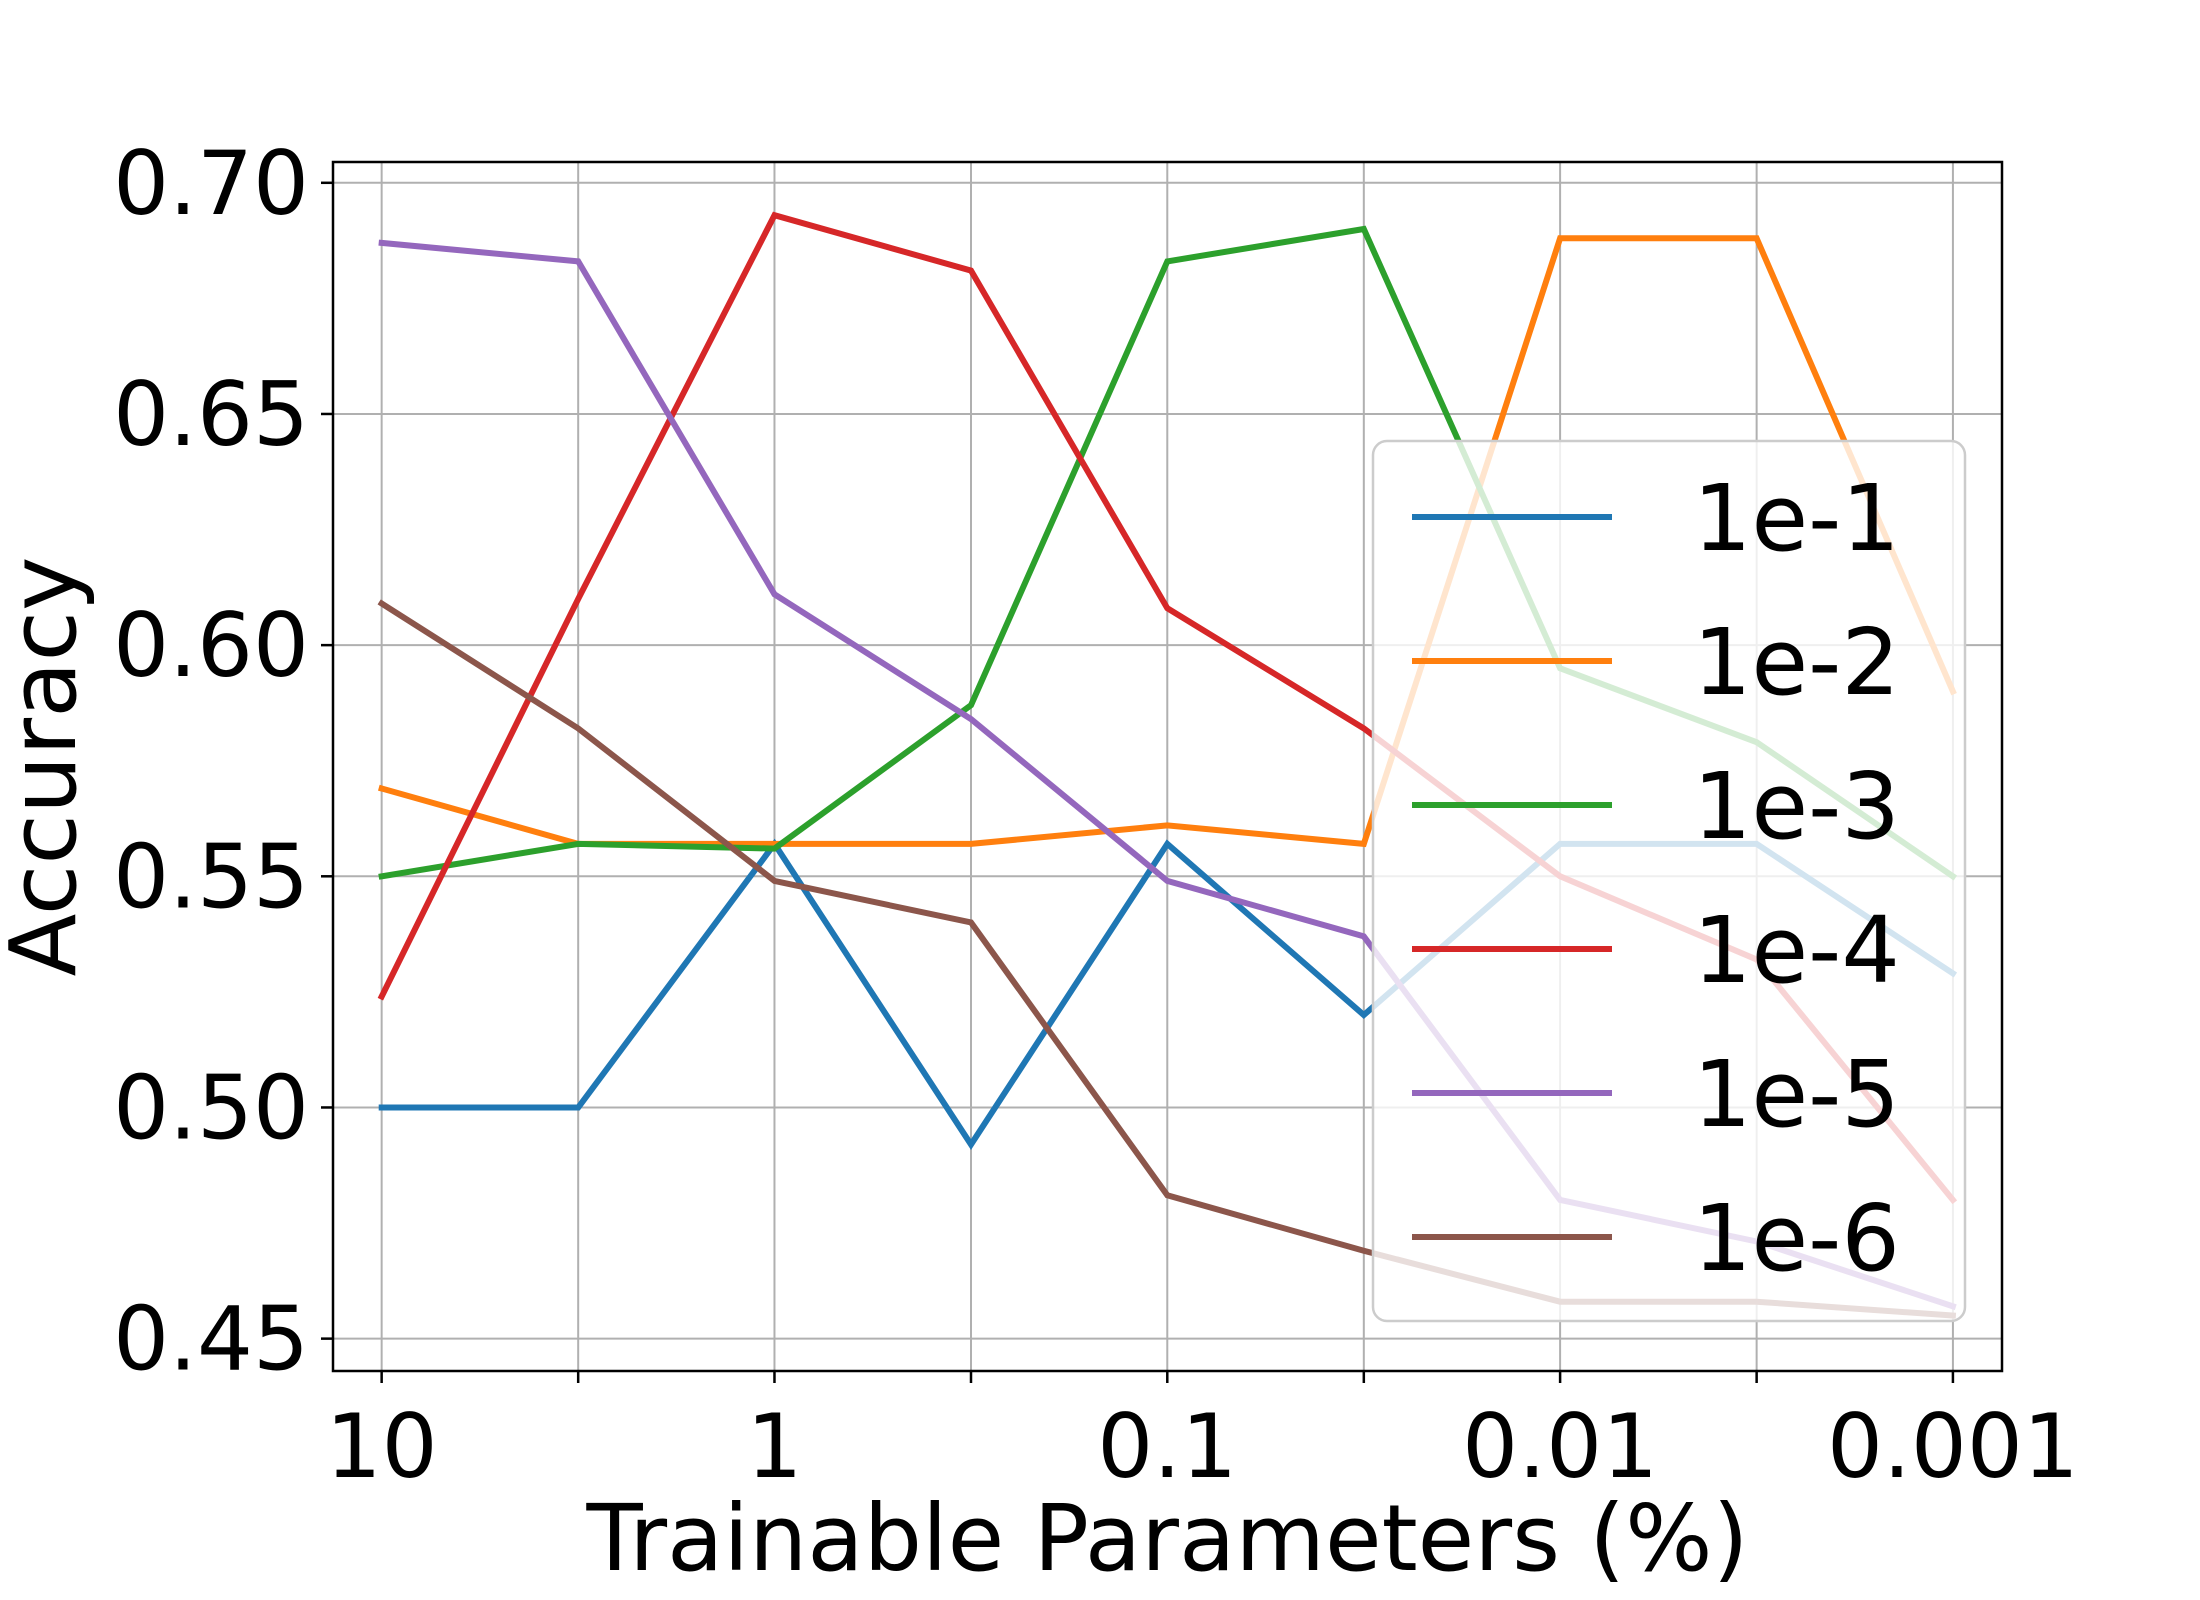 This screenshot has height=1600, width=2200. What do you see at coordinates (1669, 881) in the screenshot?
I see `legend: 1e-1 1e-2 1e-3 1e-4 1e-5 1e-6` at bounding box center [1669, 881].